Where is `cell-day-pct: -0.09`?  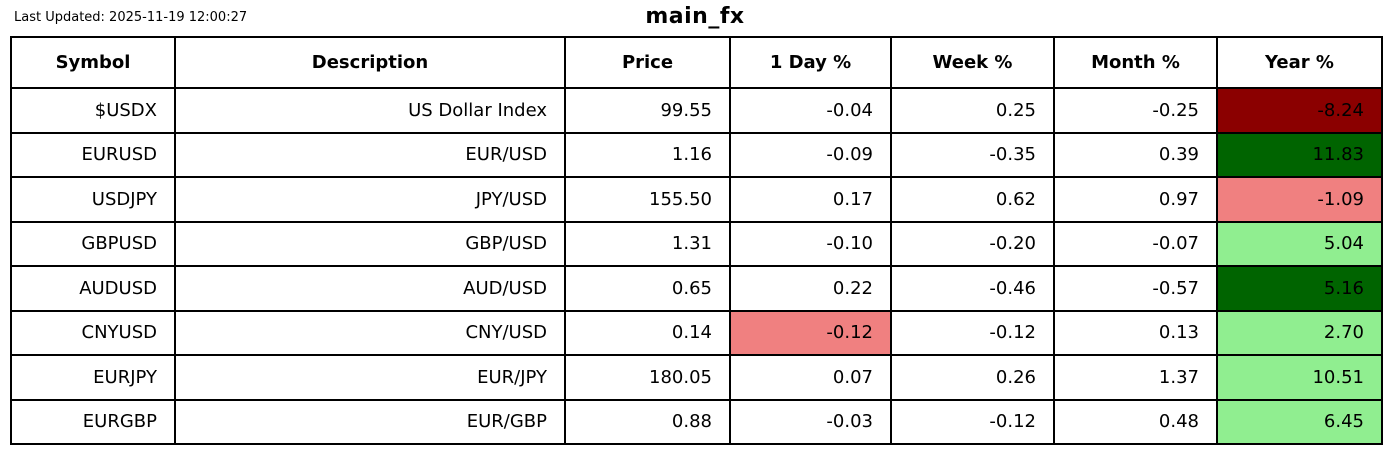
cell-day-pct: -0.09 is located at coordinates (810, 154).